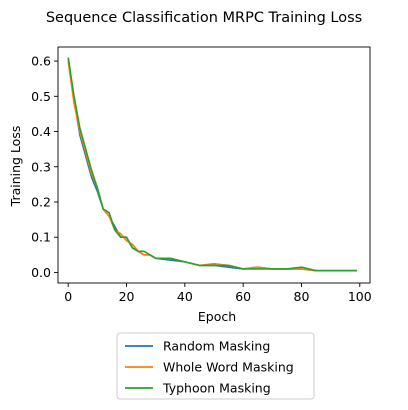 This screenshot has height=410, width=408. I want to click on y-tick-label: 0.4, so click(41, 131).